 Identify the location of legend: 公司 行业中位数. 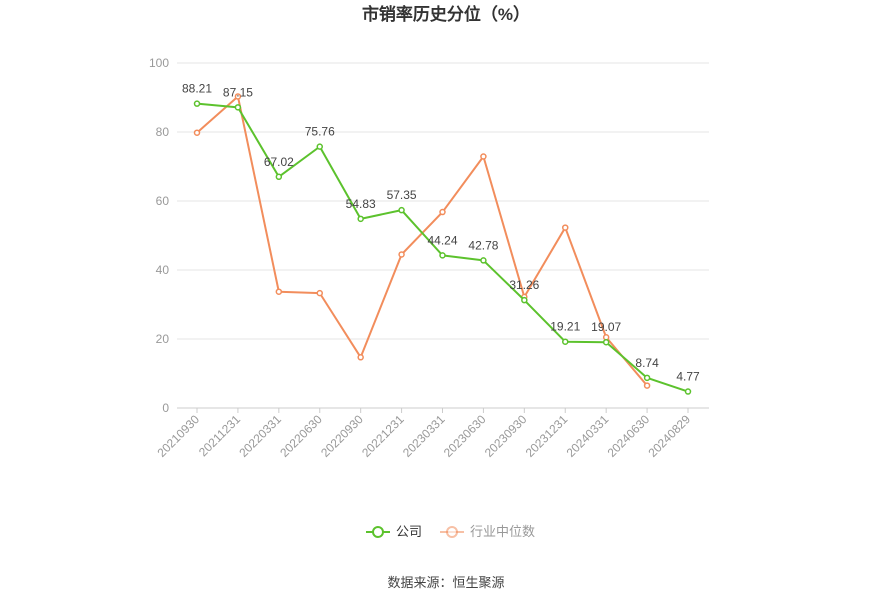
(450, 531).